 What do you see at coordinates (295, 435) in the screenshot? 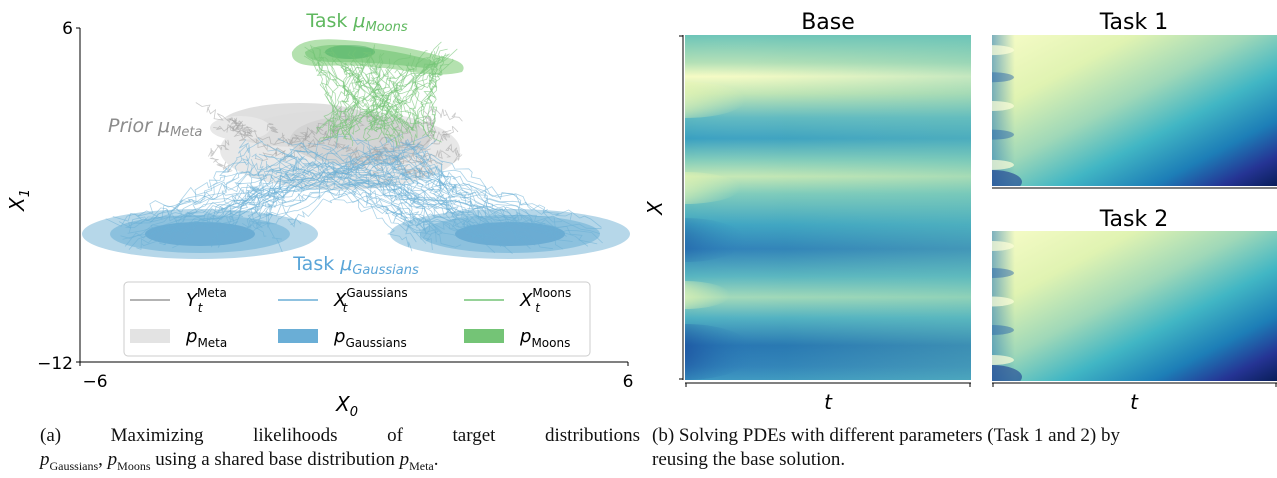
I see `caption-a-word: likelihoods` at bounding box center [295, 435].